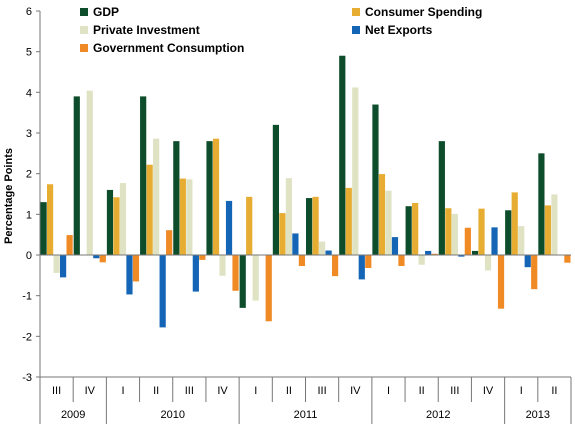  I want to click on legend-label: Private Investment, so click(146, 30).